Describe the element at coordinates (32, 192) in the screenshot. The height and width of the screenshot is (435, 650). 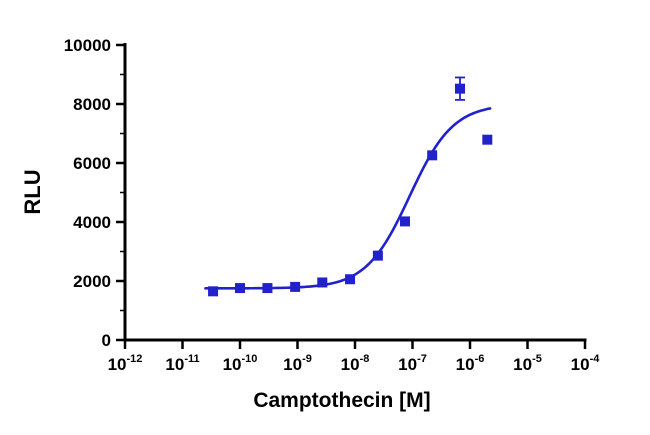
I see `y-axis-title: RLU` at that location.